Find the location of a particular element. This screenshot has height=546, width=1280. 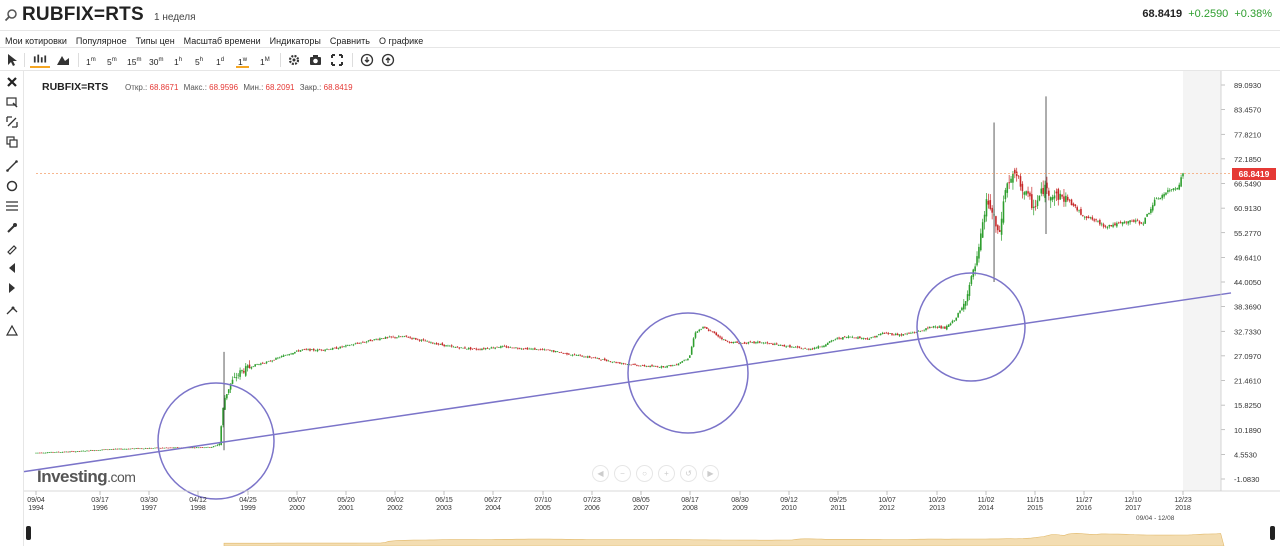

y-tick-label: -1.0830 is located at coordinates (1246, 479).